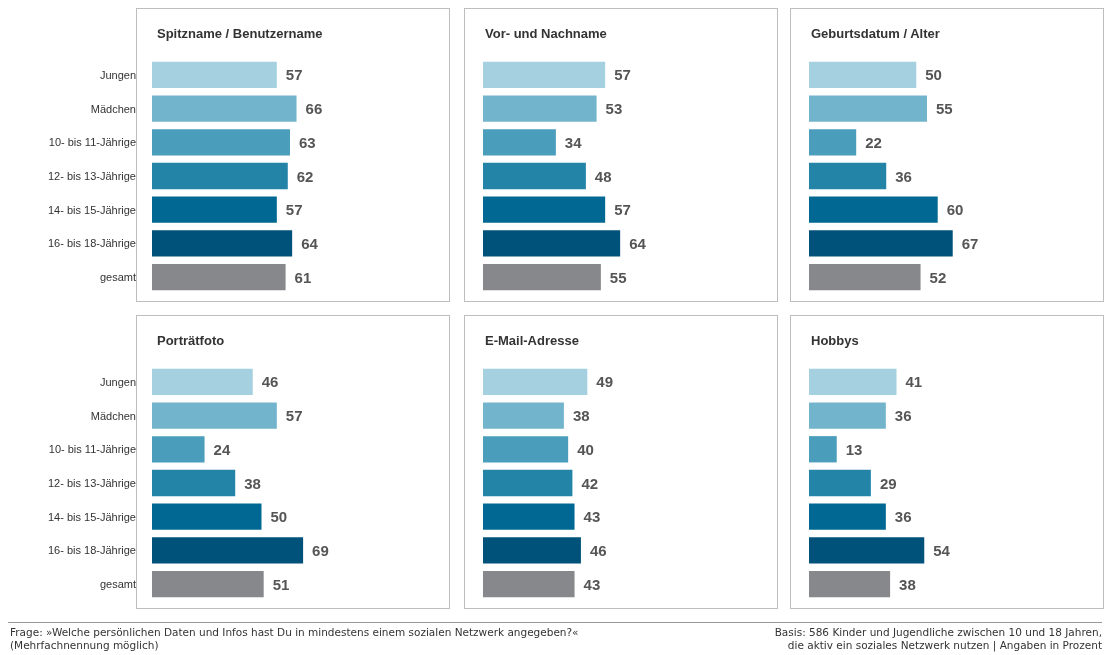 Image resolution: width=1110 pixels, height=655 pixels. Describe the element at coordinates (604, 382) in the screenshot. I see `data-label: 49` at that location.